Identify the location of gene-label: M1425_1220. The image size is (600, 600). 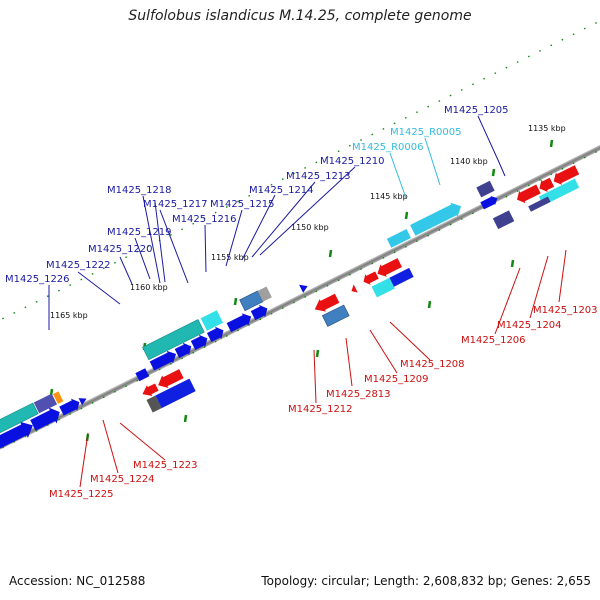
(120, 249).